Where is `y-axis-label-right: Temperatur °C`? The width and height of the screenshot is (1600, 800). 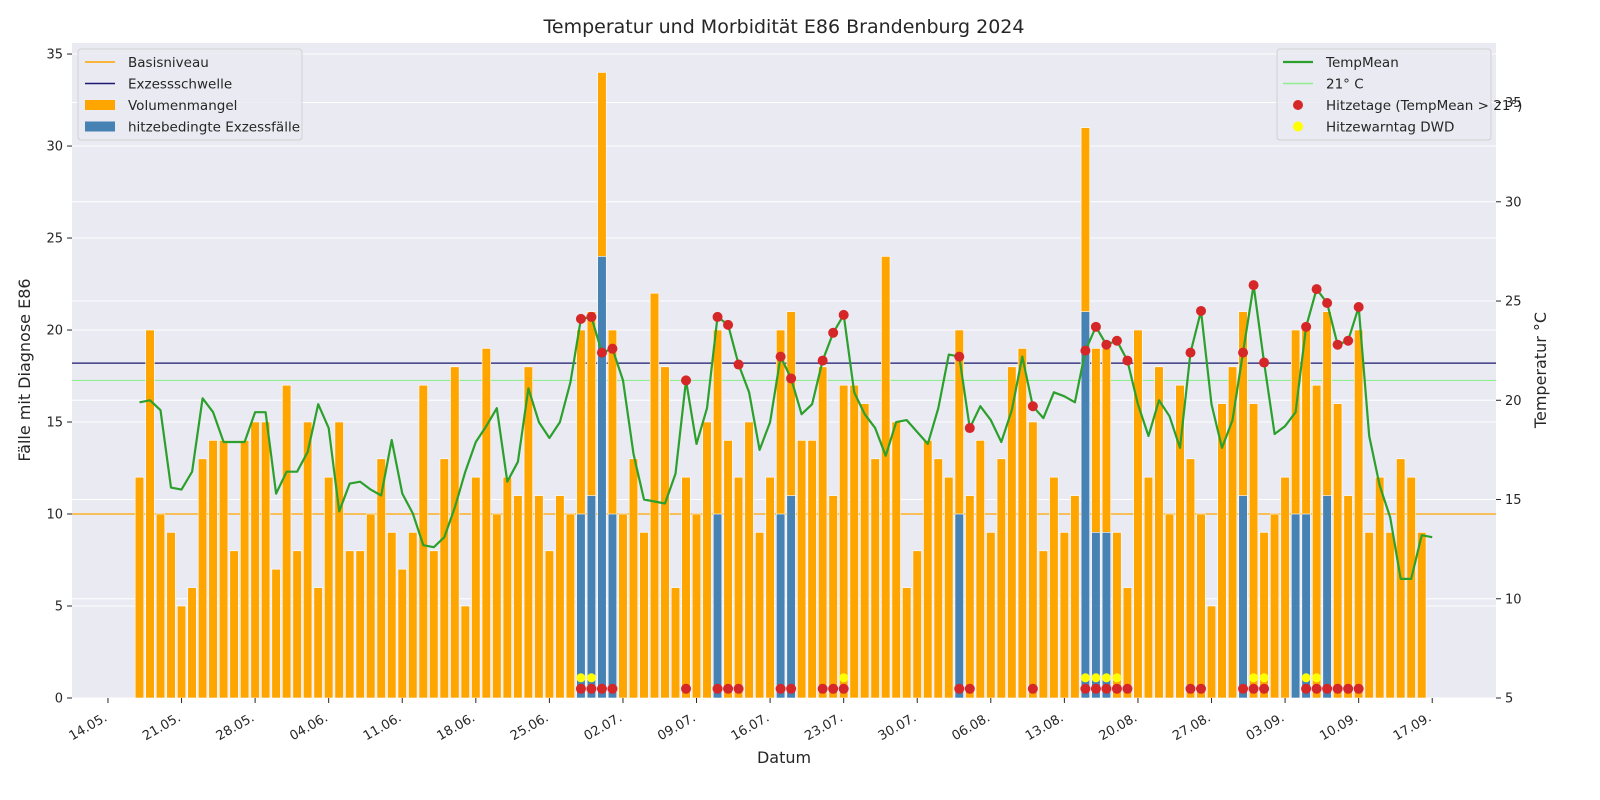 y-axis-label-right: Temperatur °C is located at coordinates (1540, 370).